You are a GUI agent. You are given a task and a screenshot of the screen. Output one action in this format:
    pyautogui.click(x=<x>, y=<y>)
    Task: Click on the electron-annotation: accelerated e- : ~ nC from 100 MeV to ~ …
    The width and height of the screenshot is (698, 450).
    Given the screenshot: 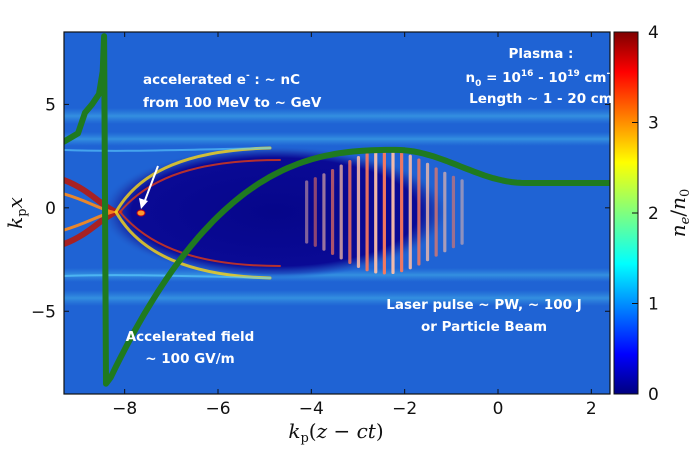 What is the action you would take?
    pyautogui.click(x=232, y=91)
    